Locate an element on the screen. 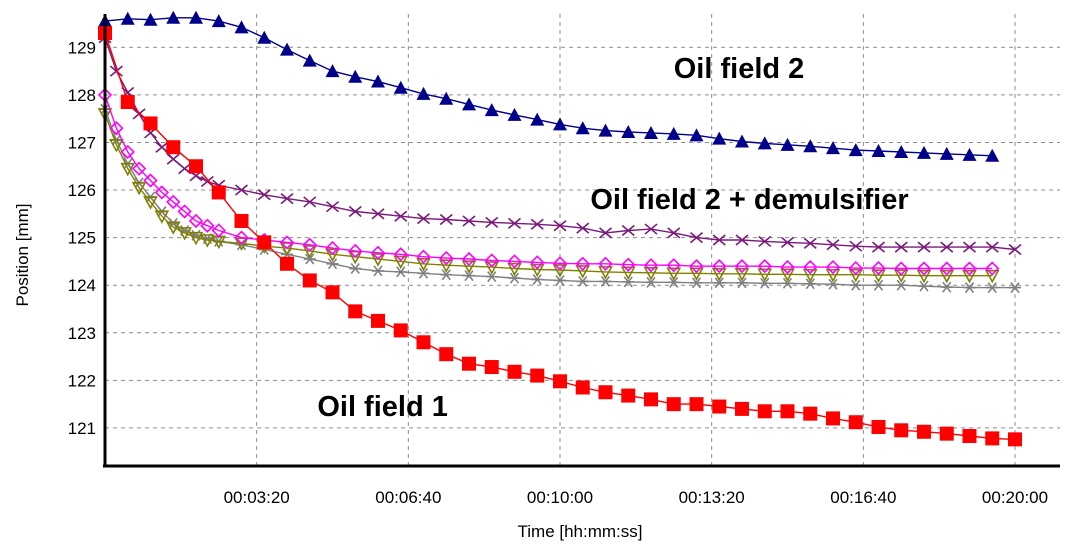 Image resolution: width=1080 pixels, height=550 pixels. x-tick-label: 00:20:00 is located at coordinates (1015, 497).